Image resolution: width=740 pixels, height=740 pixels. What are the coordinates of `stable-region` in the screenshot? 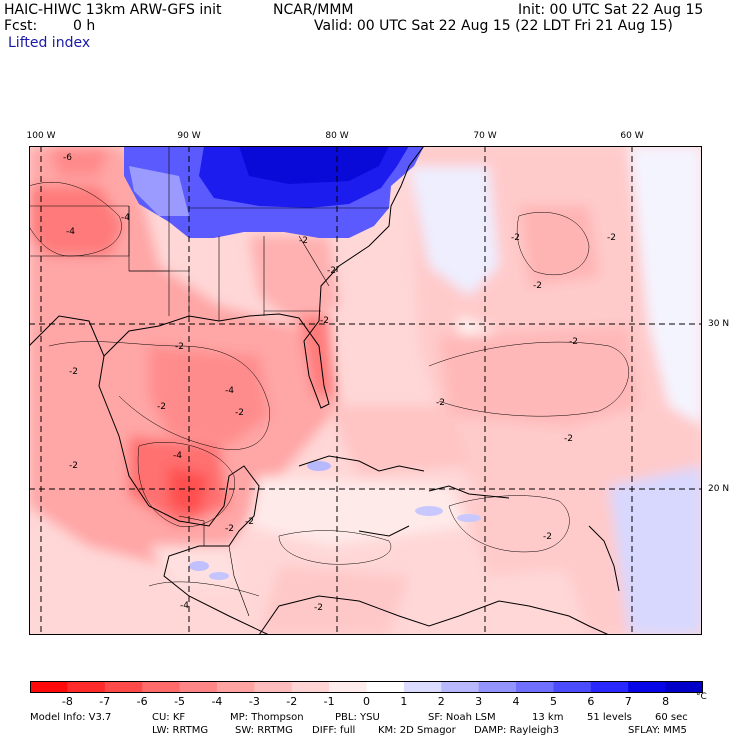 It's located at (274, 192).